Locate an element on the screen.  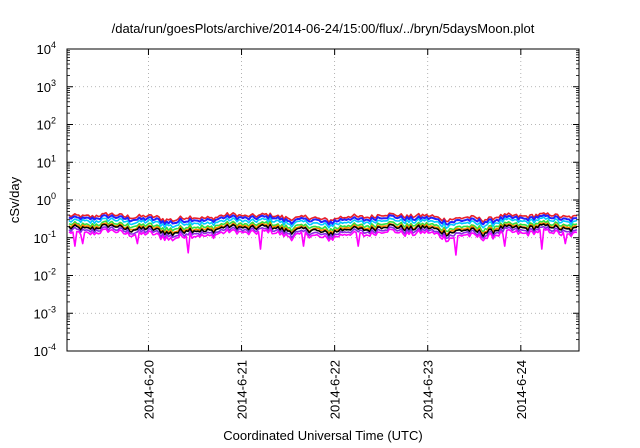
x-tick-label: 2014-6-22 is located at coordinates (335, 389).